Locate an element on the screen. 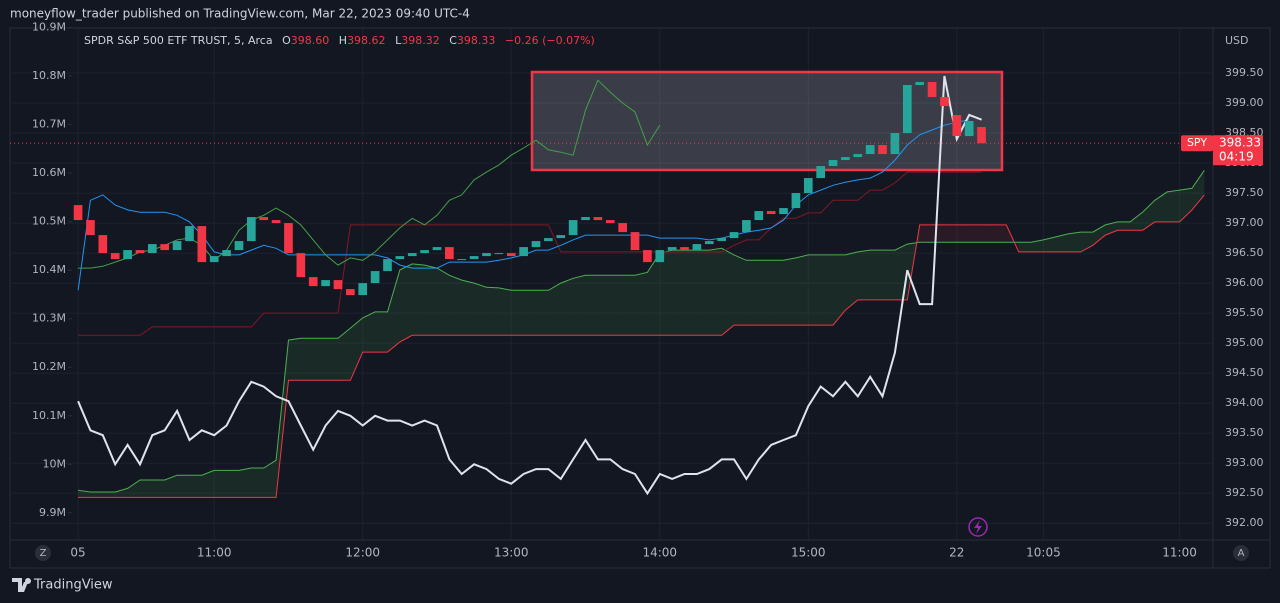 This screenshot has height=603, width=1280. scale-button is located at coordinates (43, 553).